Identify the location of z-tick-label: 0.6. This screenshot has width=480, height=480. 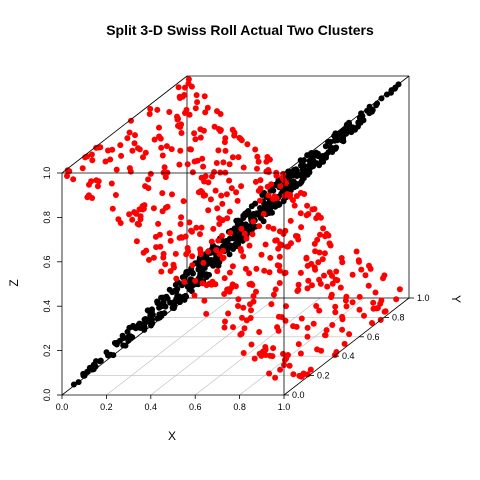
(47, 262).